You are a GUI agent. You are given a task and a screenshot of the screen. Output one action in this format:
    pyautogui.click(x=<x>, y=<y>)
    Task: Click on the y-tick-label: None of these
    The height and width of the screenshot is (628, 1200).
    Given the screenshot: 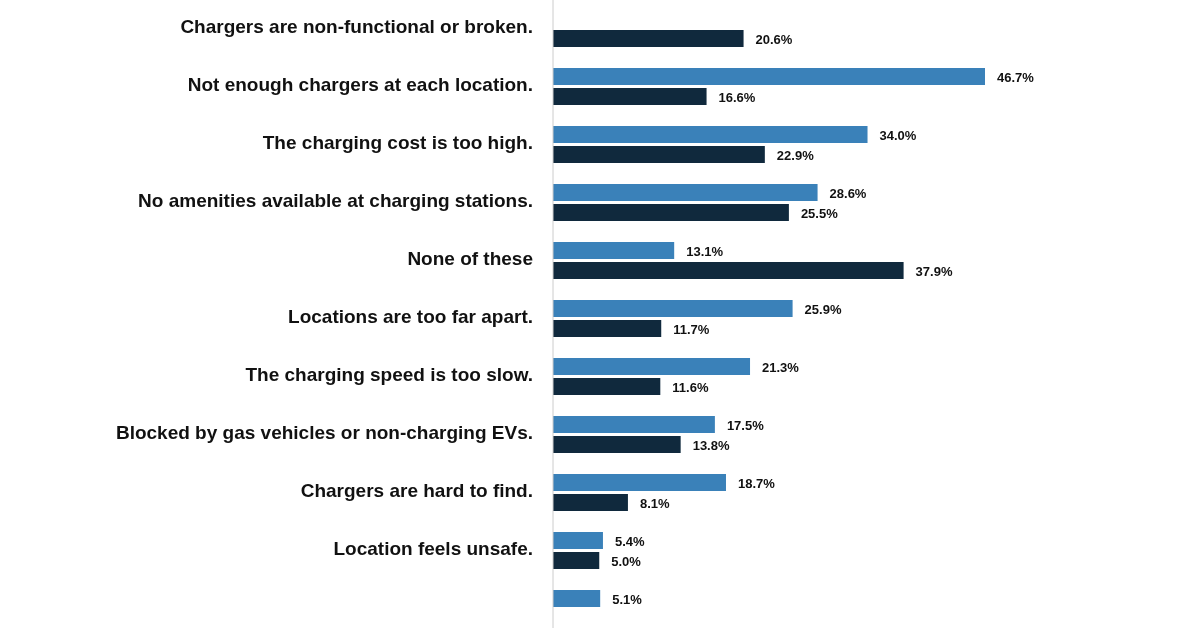 What is the action you would take?
    pyautogui.click(x=470, y=258)
    